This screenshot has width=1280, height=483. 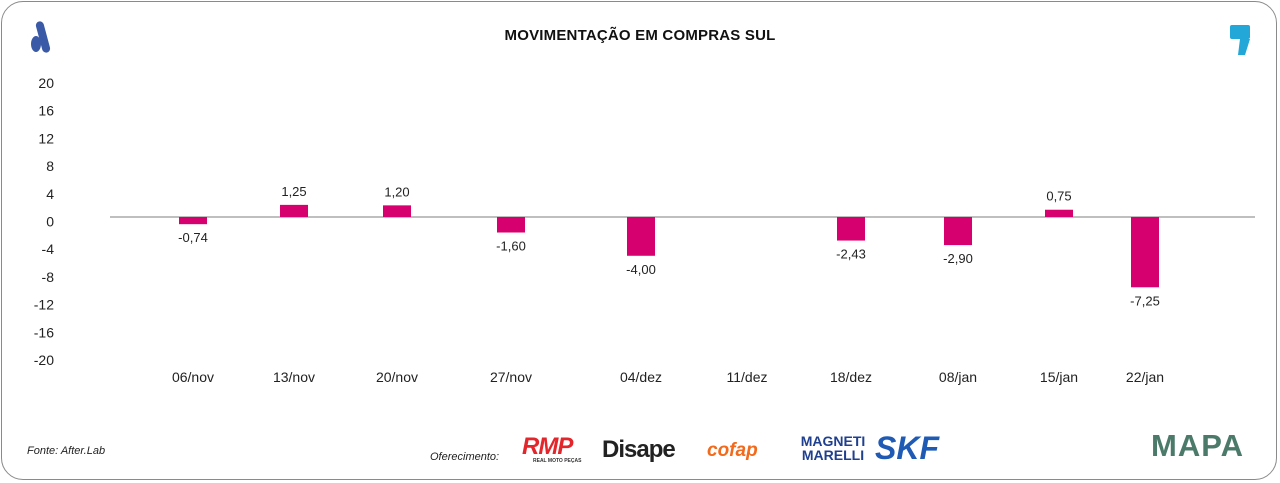 What do you see at coordinates (958, 258) in the screenshot?
I see `data-label: -2,90` at bounding box center [958, 258].